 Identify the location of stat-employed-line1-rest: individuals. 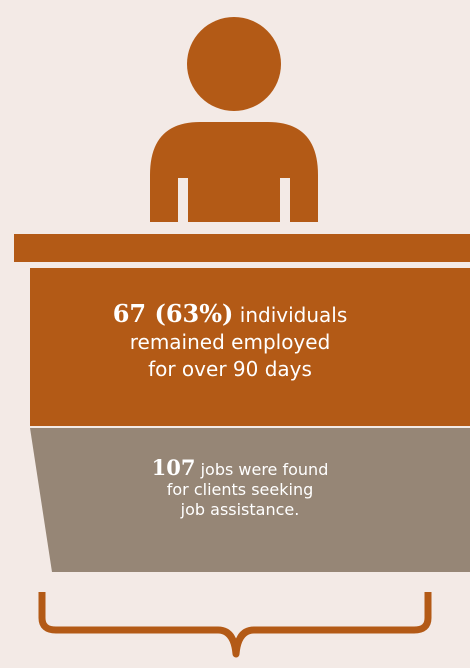
(290, 315).